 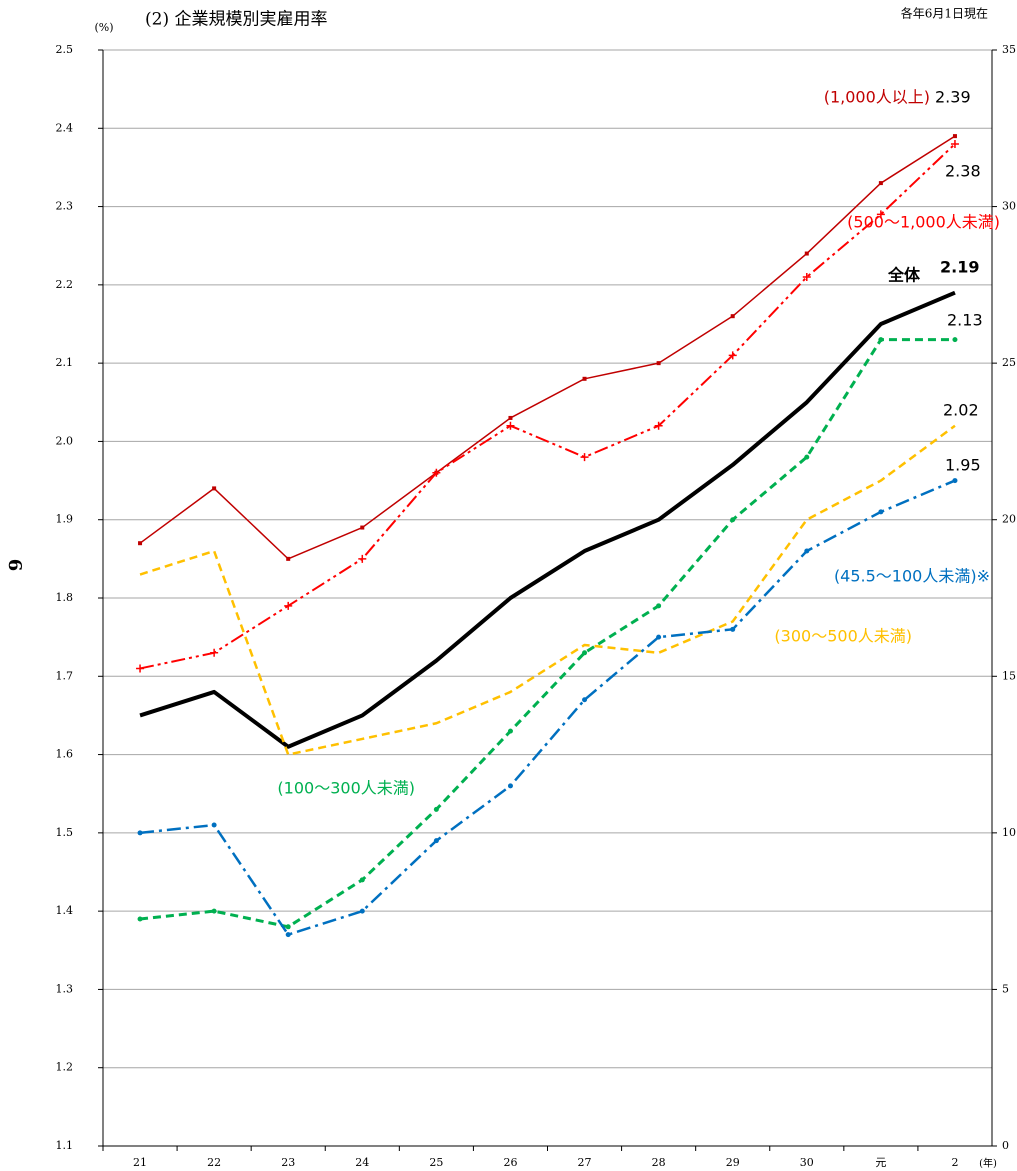 What do you see at coordinates (1009, 49) in the screenshot?
I see `y2-tick-label: 35` at bounding box center [1009, 49].